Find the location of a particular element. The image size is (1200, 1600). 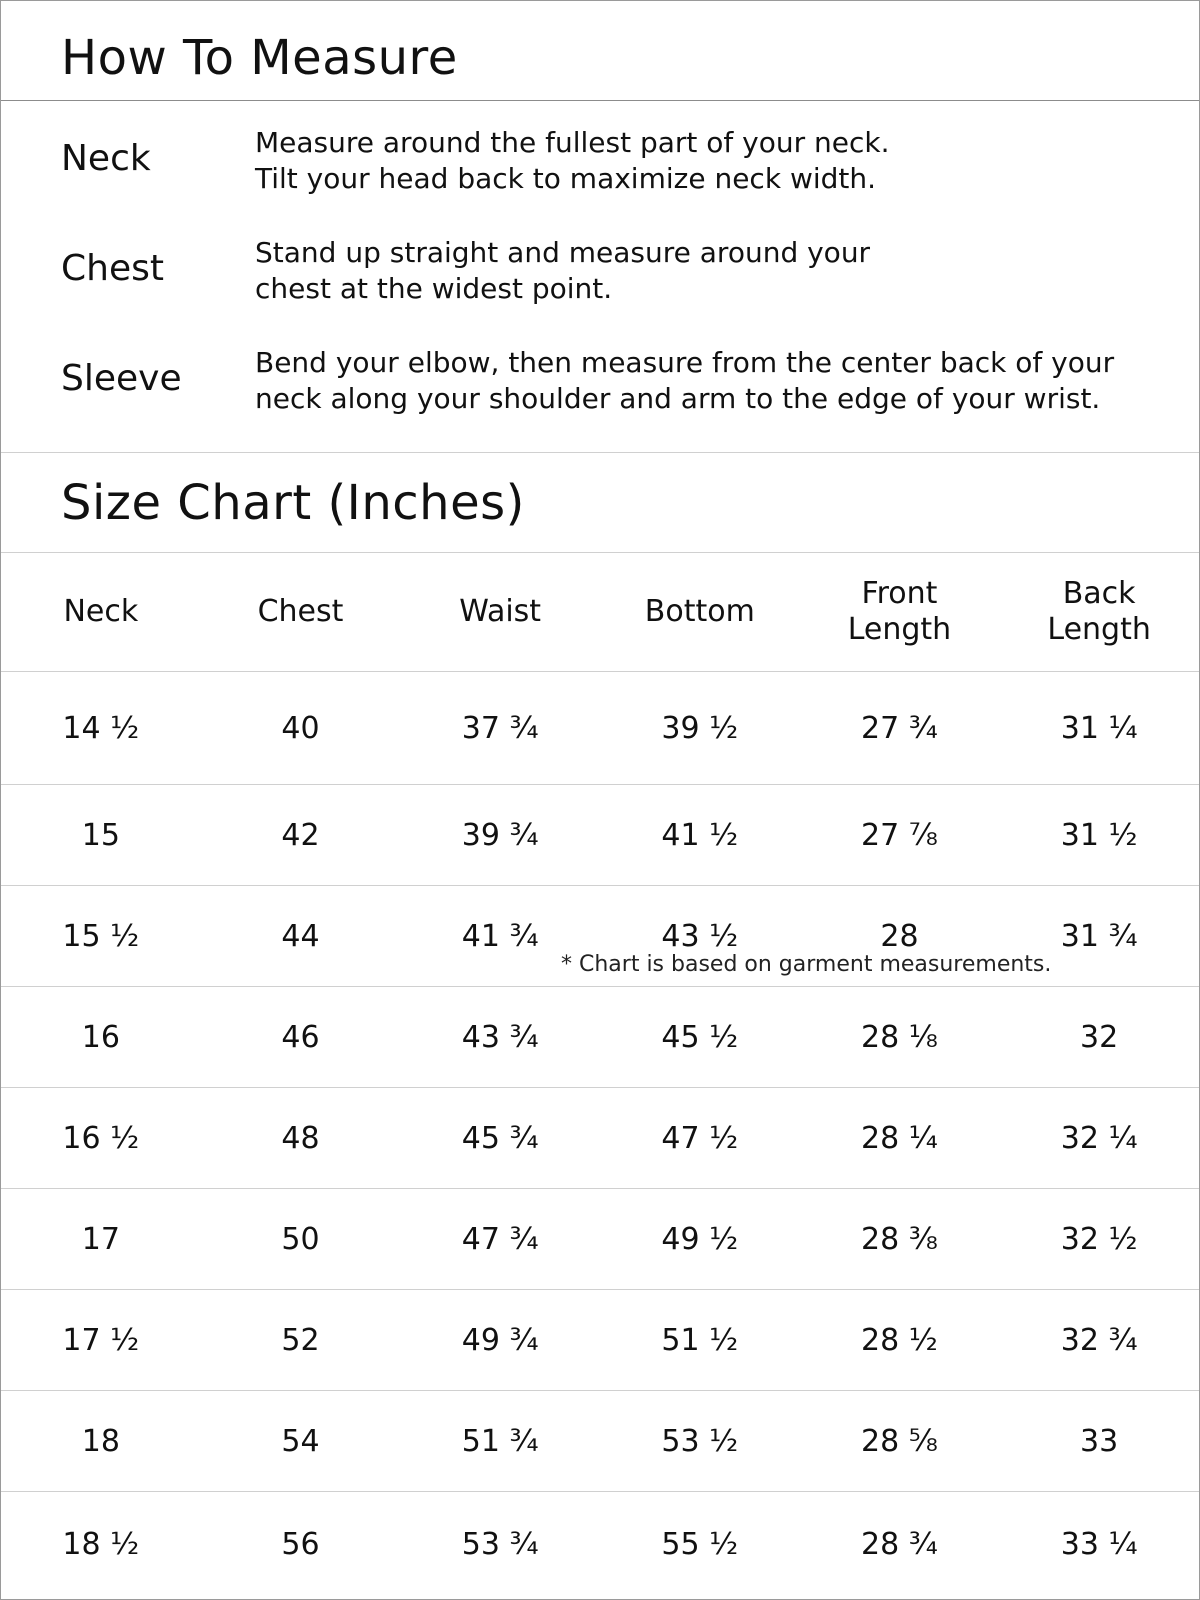

table-cell: 32 is located at coordinates (1099, 1037).